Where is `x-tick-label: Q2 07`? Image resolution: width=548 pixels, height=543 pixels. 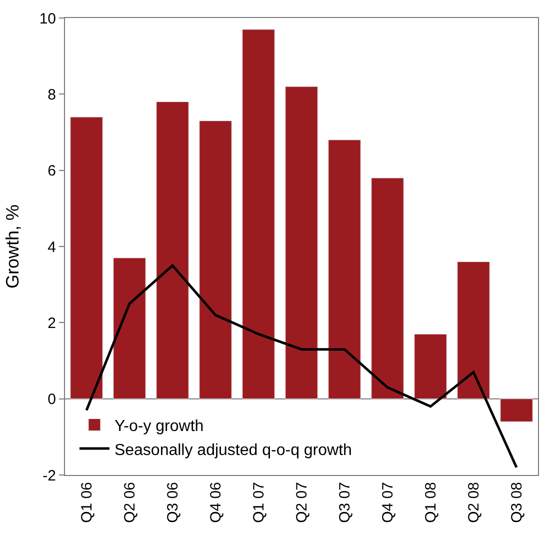 x-tick-label: Q2 07 is located at coordinates (301, 502).